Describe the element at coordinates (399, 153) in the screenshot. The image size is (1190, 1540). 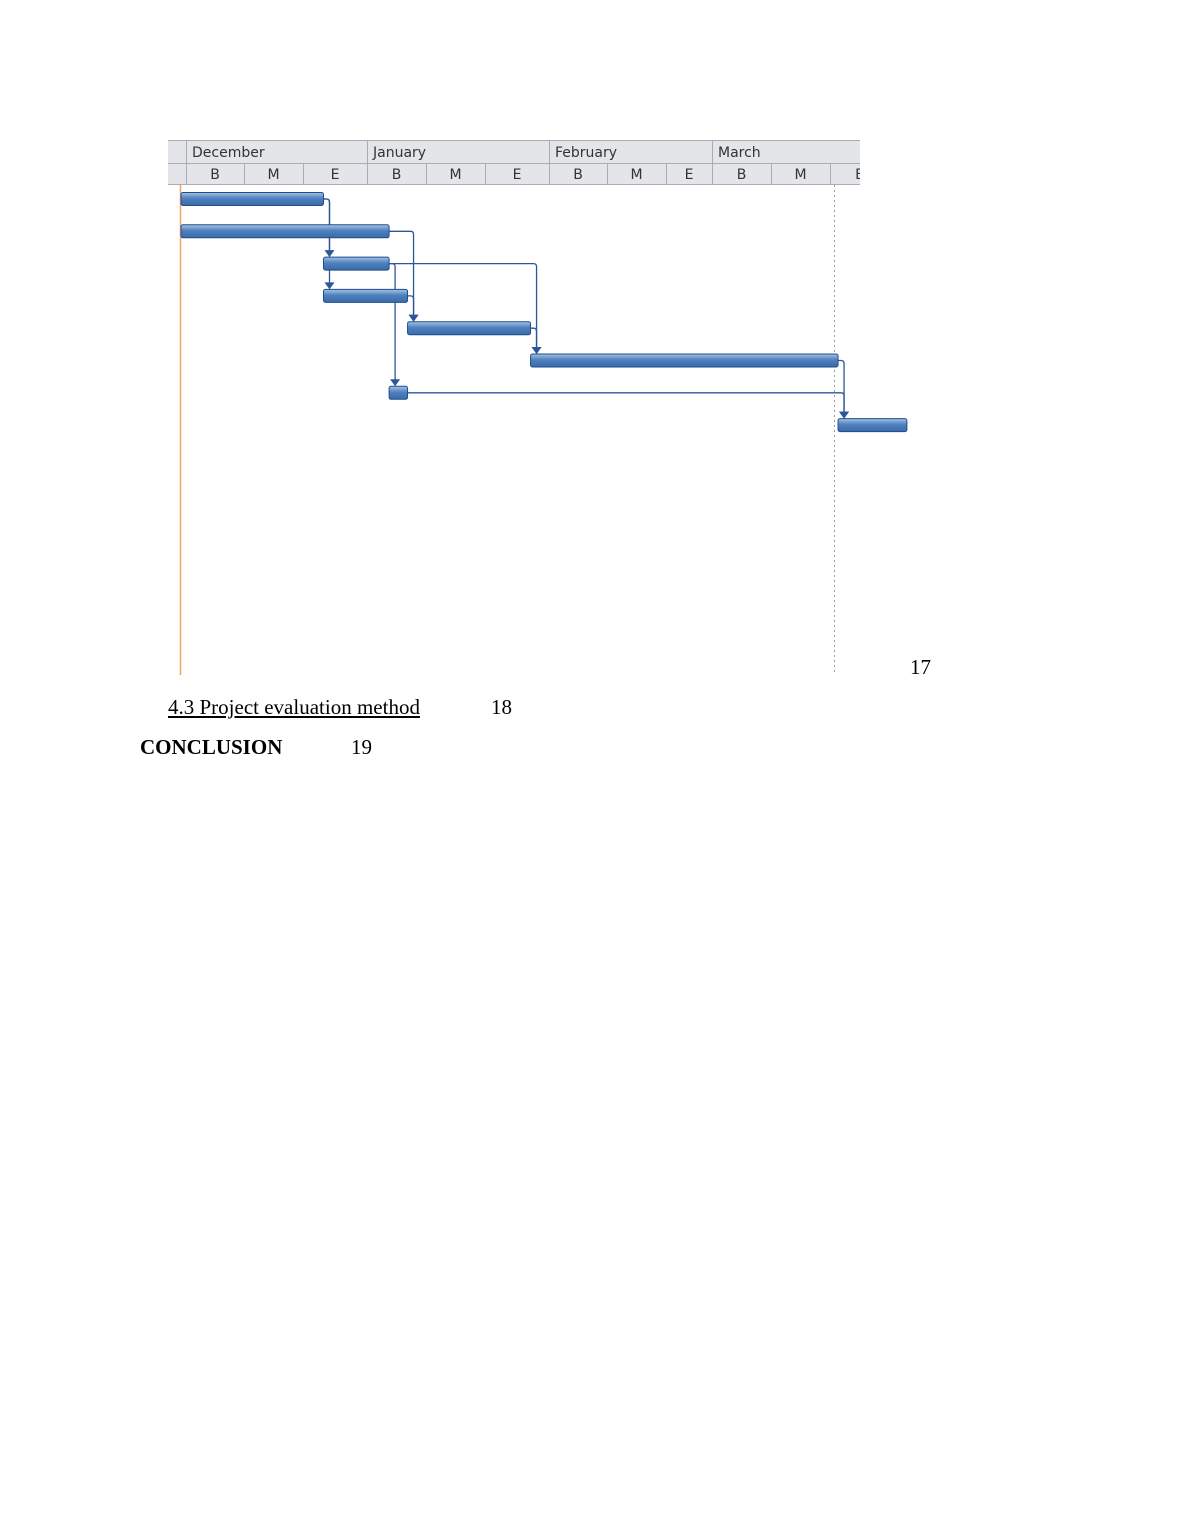
I see `month-label: January` at that location.